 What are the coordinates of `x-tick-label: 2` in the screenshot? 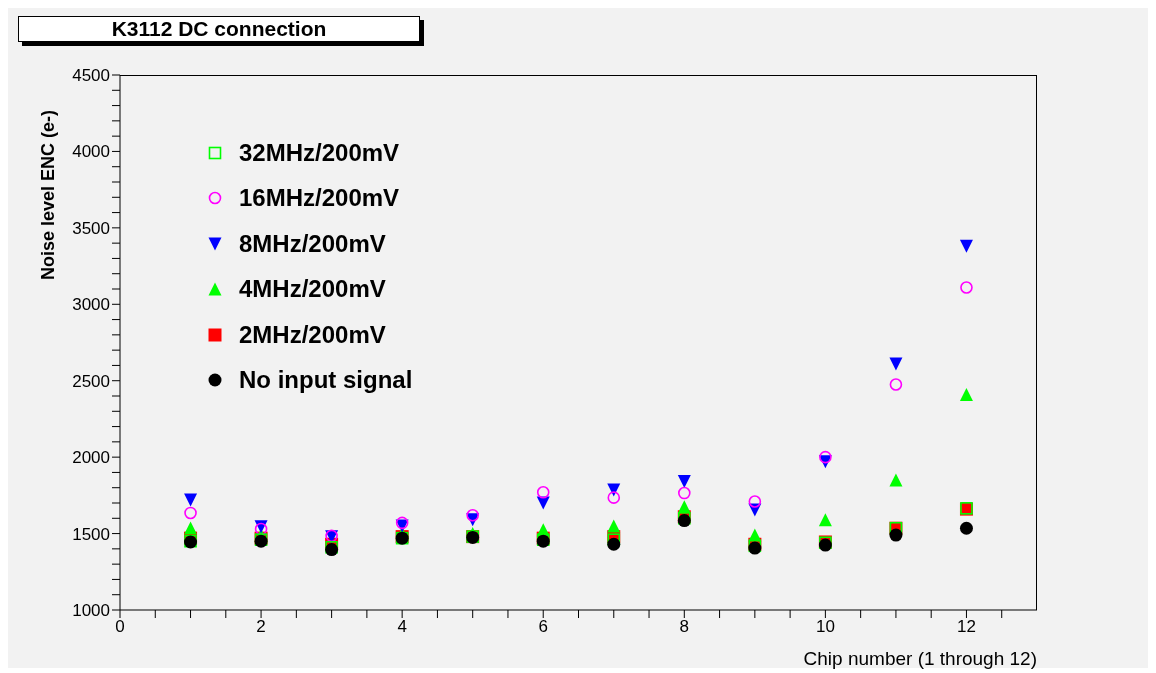 It's located at (261, 627).